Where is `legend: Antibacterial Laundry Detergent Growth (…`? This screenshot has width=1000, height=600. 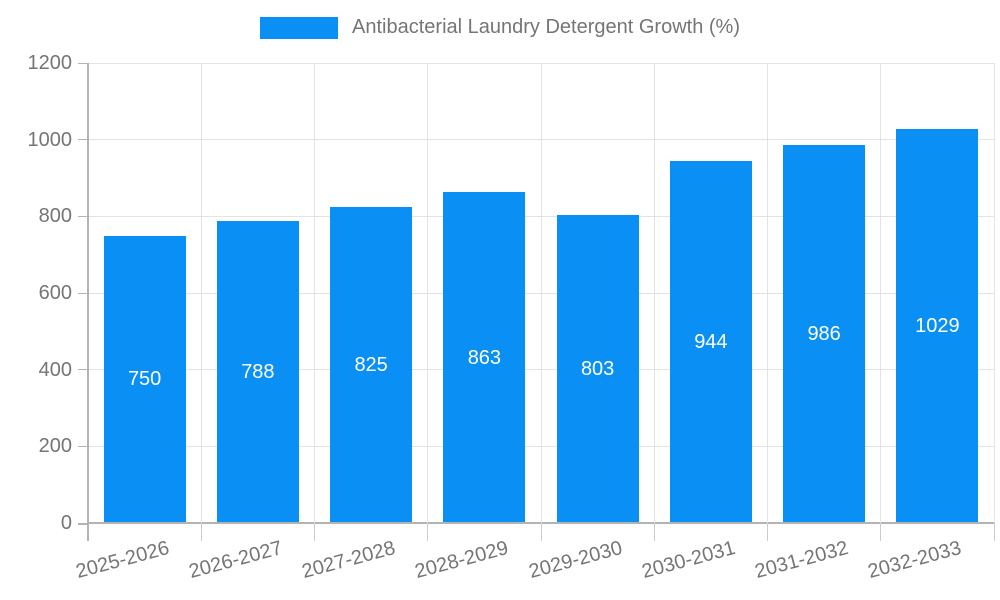
legend: Antibacterial Laundry Detergent Growth (… is located at coordinates (500, 27).